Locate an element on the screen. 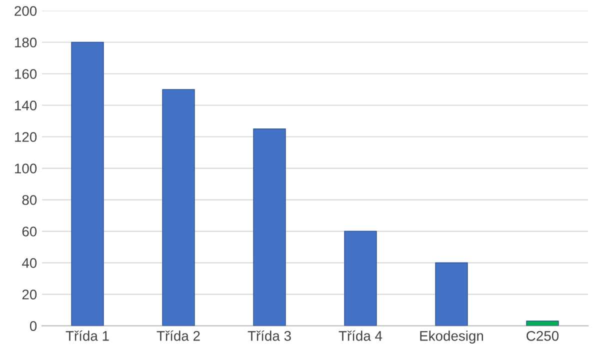 The width and height of the screenshot is (600, 358). y-tick-label: 200 is located at coordinates (25, 11).